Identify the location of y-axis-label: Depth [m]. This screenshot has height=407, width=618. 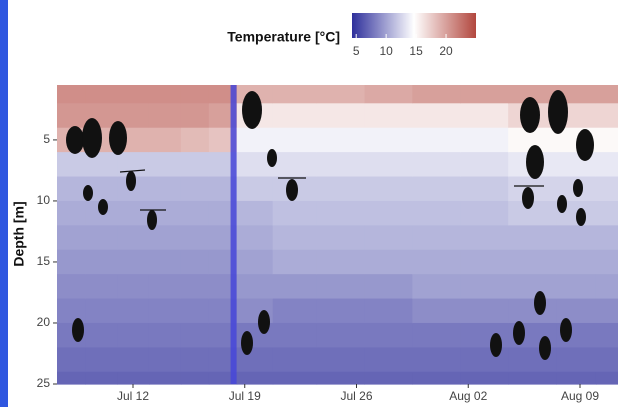
(19, 233).